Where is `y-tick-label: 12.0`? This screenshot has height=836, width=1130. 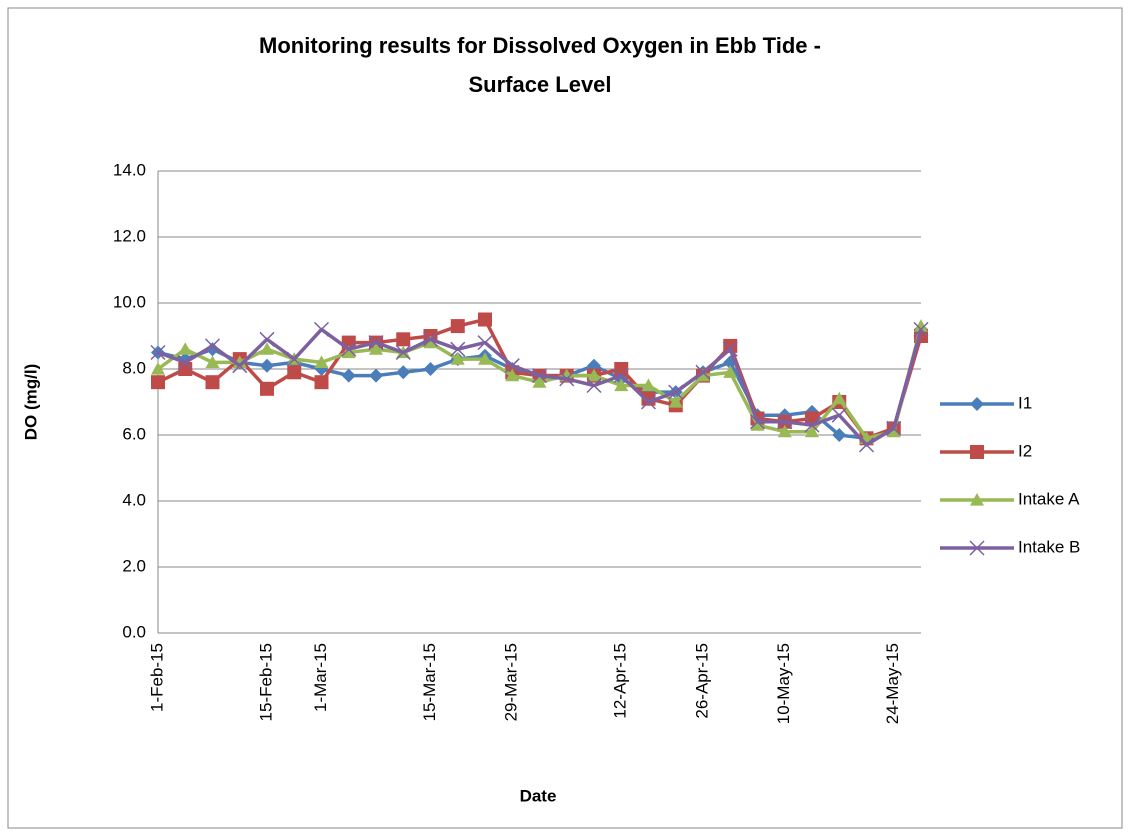
y-tick-label: 12.0 is located at coordinates (129, 235).